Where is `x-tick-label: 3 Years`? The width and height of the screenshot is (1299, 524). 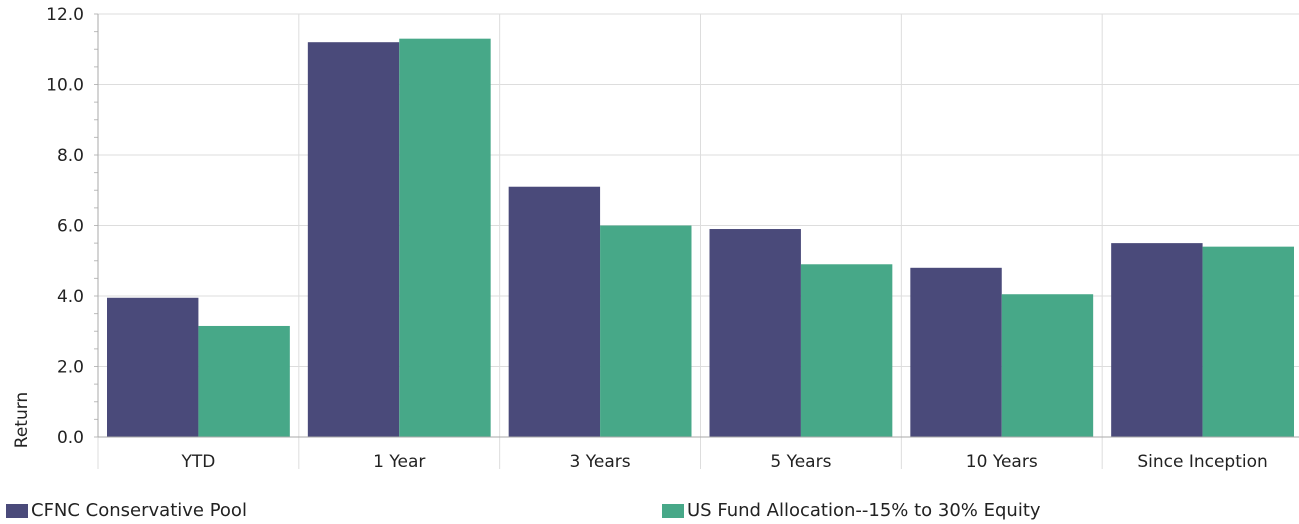
x-tick-label: 3 Years is located at coordinates (600, 462).